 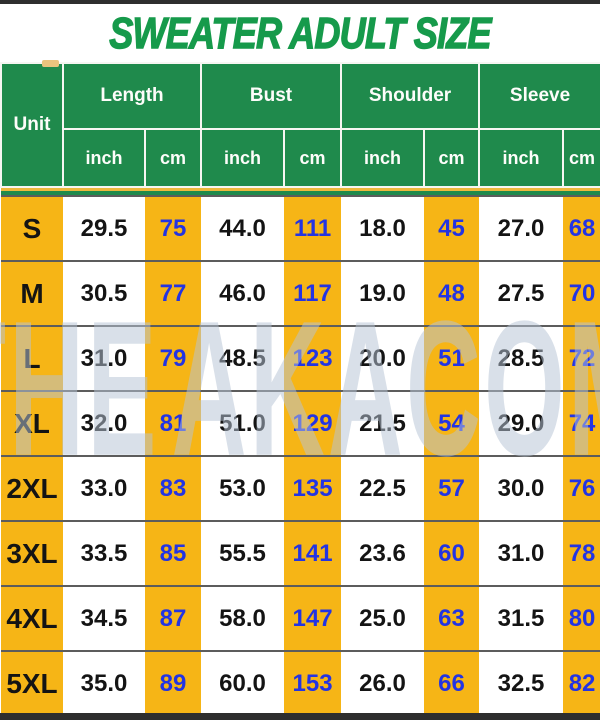 I want to click on inch-value-cell: 22.5, so click(x=383, y=488).